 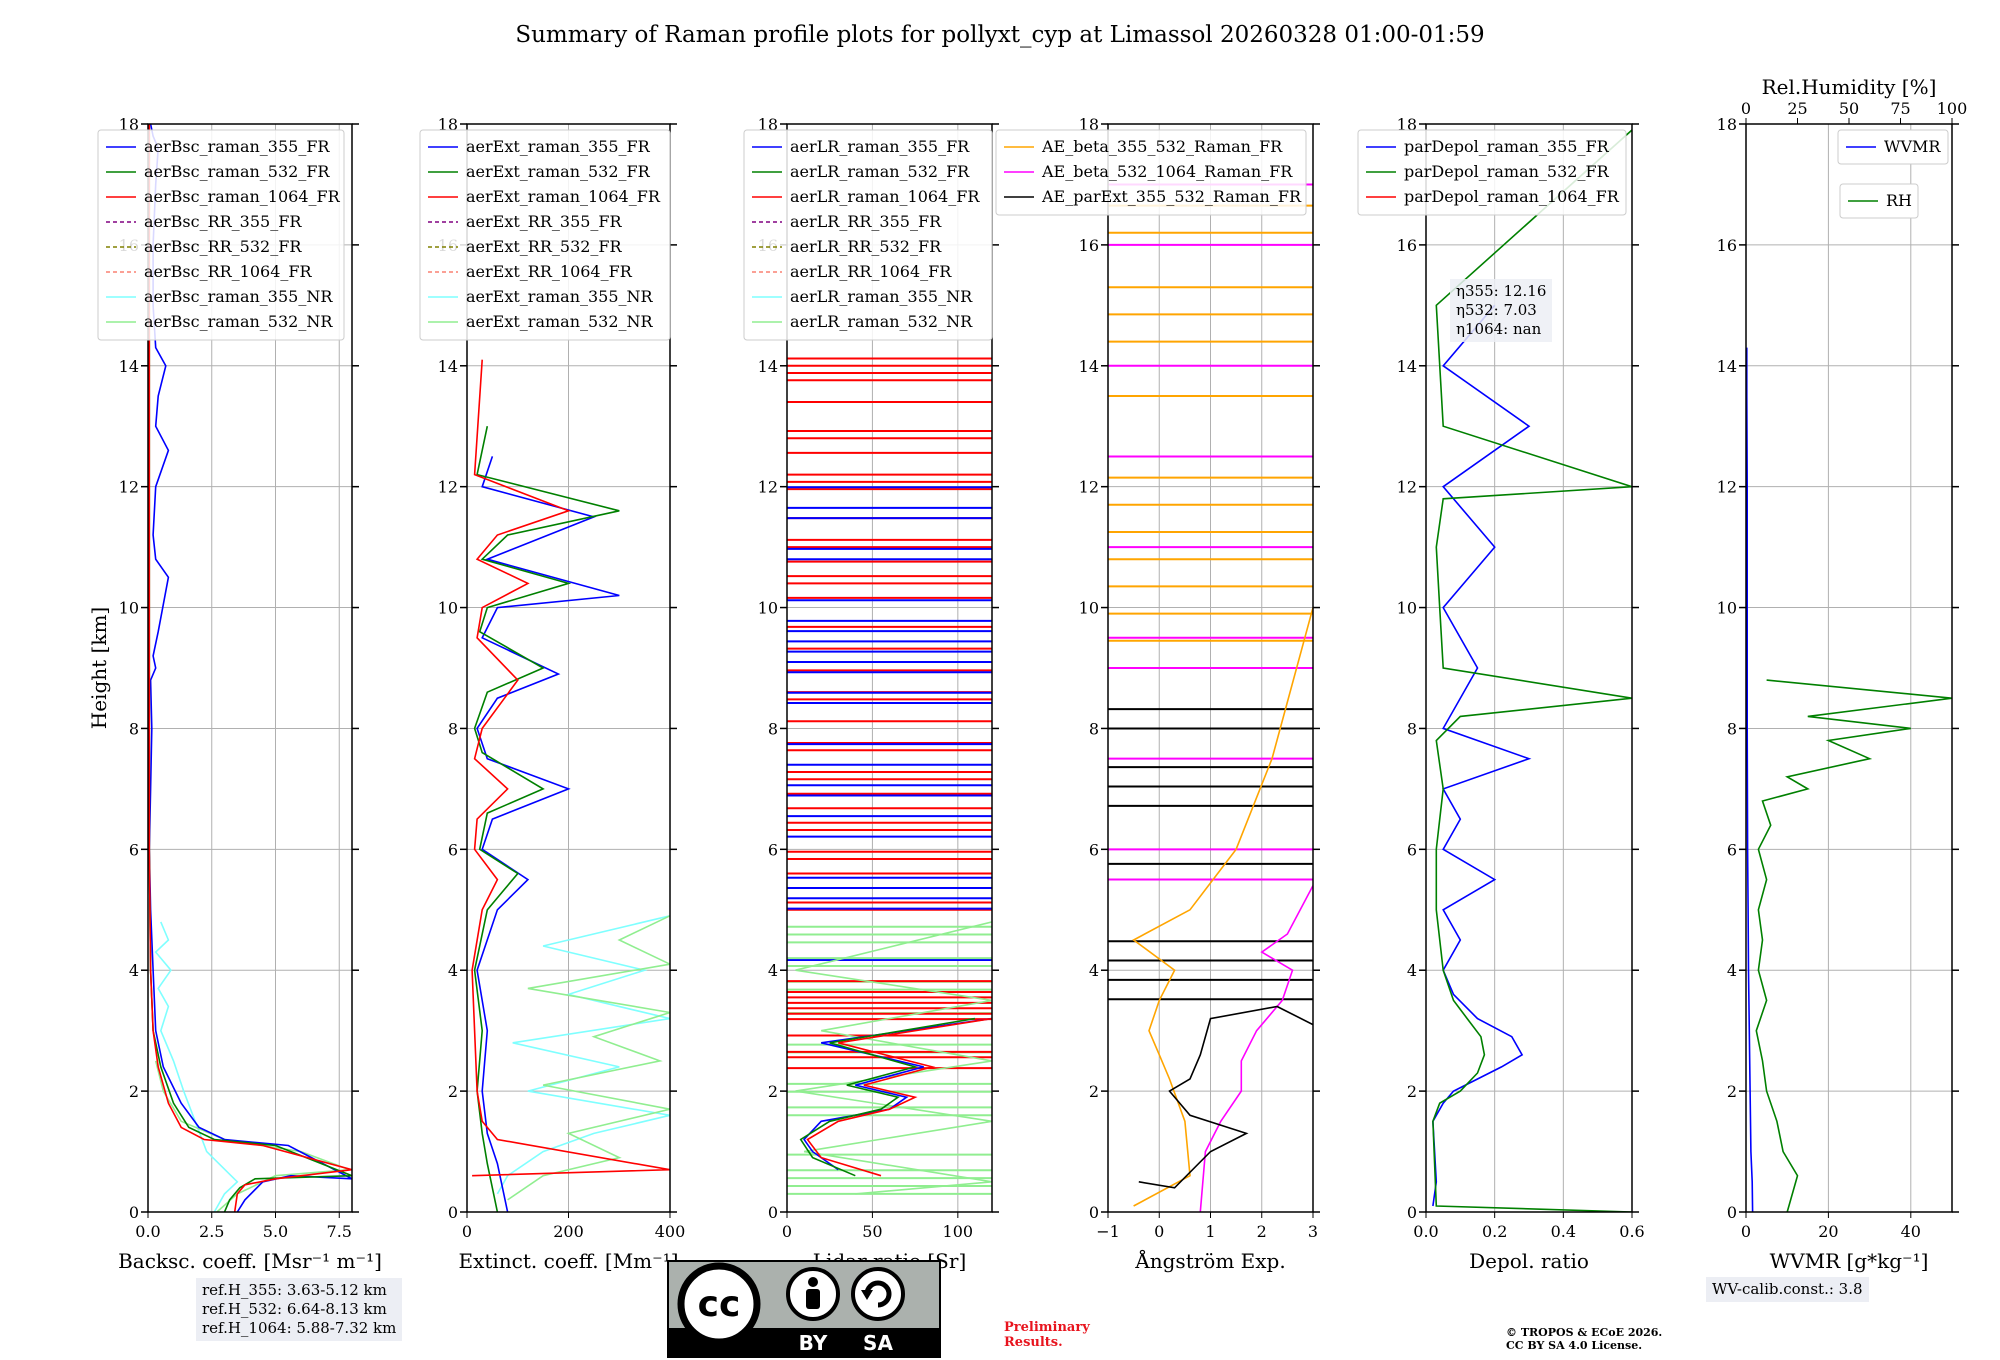 I want to click on x-tick-label: 200, so click(x=568, y=1231).